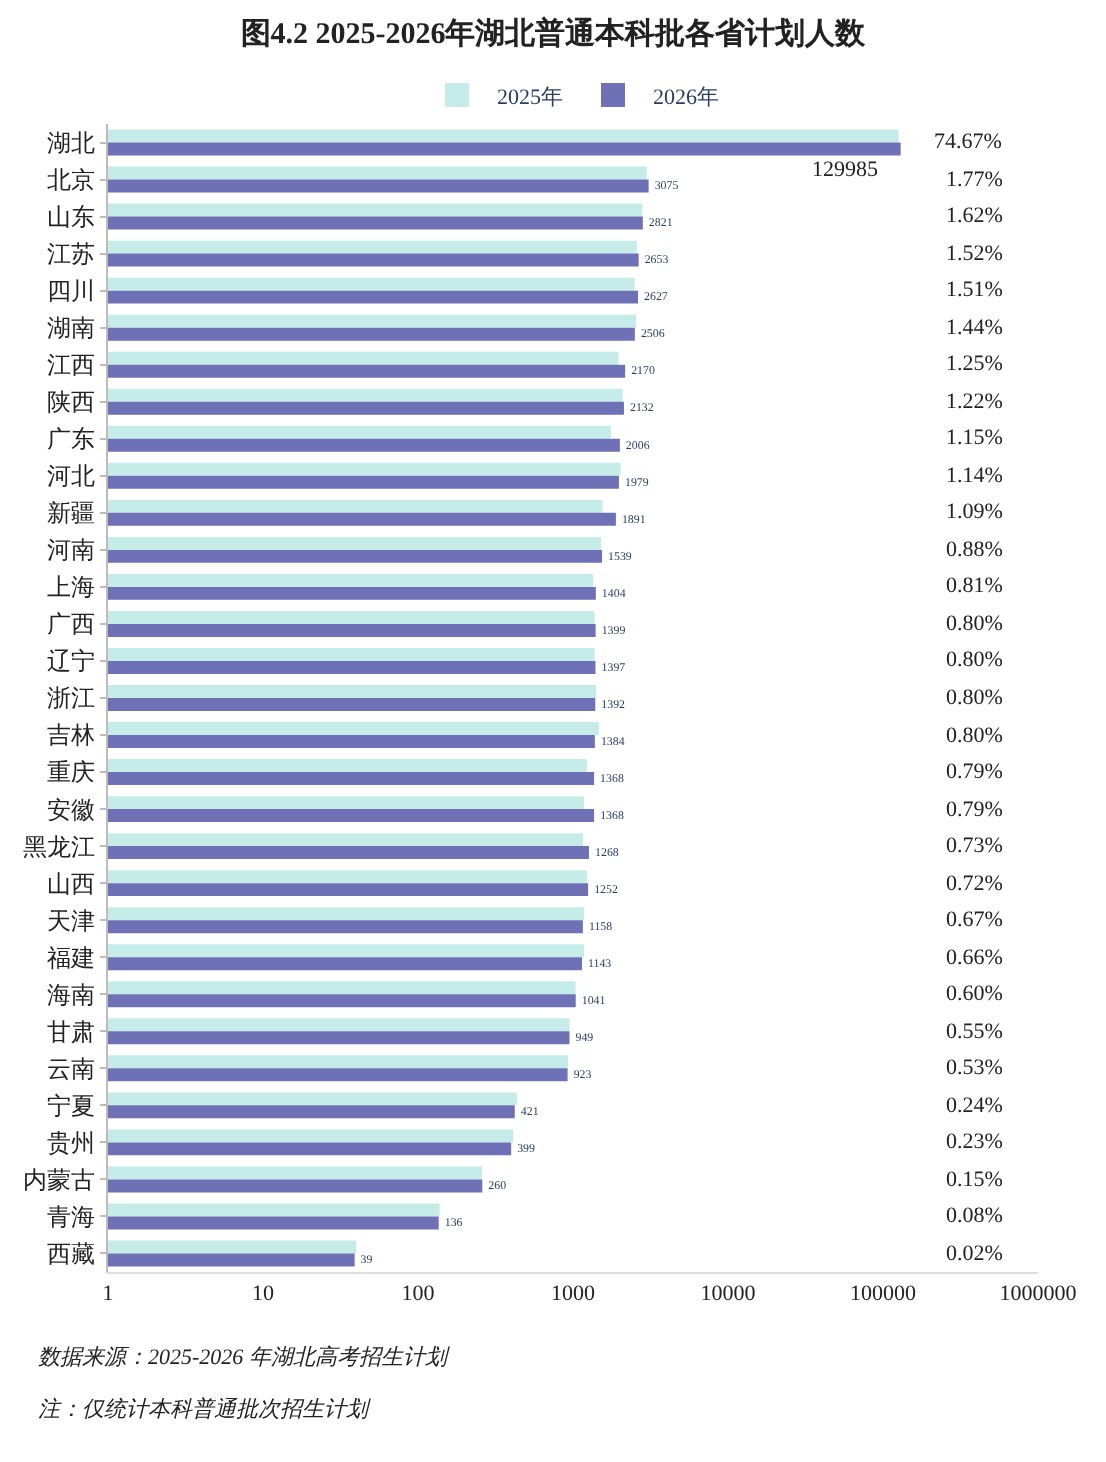 This screenshot has width=1106, height=1462. Describe the element at coordinates (554, 32) in the screenshot. I see `chart-title: 图4.2 2025-2026年湖北普通本科批各省计划人数` at that location.